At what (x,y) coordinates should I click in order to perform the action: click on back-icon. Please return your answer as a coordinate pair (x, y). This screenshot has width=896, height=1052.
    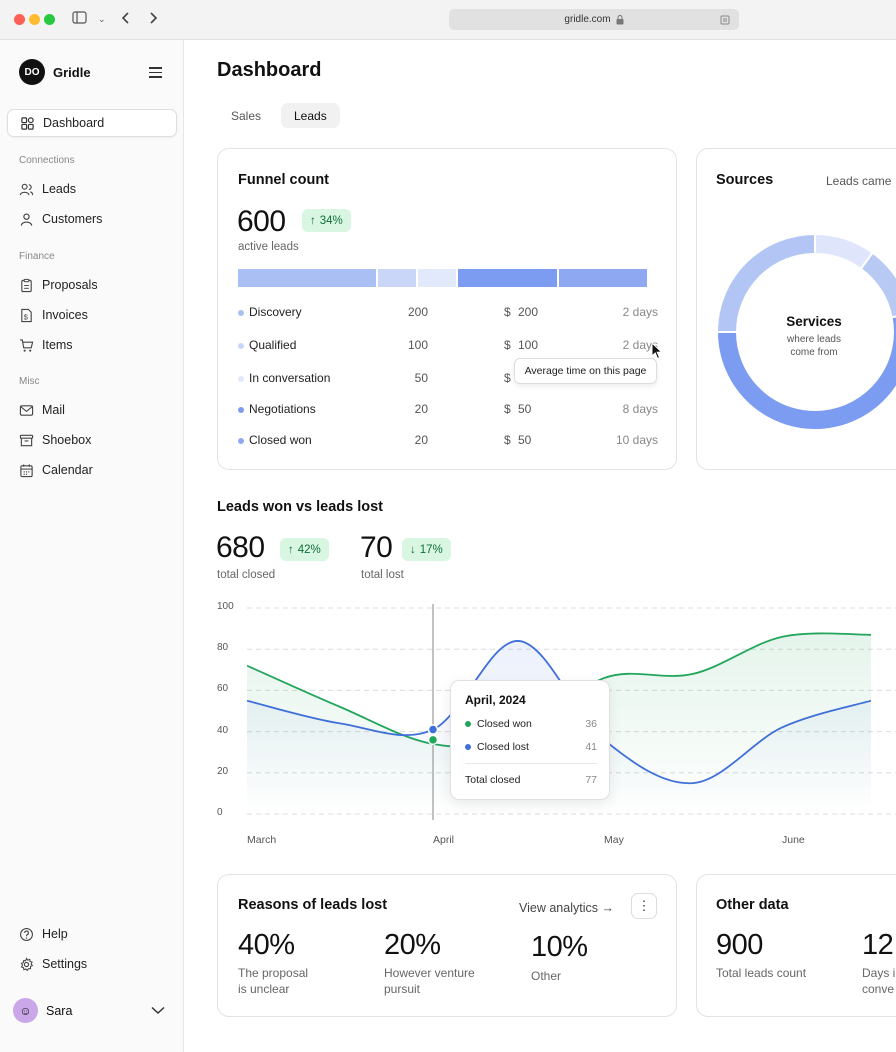
    Looking at the image, I should click on (126, 19).